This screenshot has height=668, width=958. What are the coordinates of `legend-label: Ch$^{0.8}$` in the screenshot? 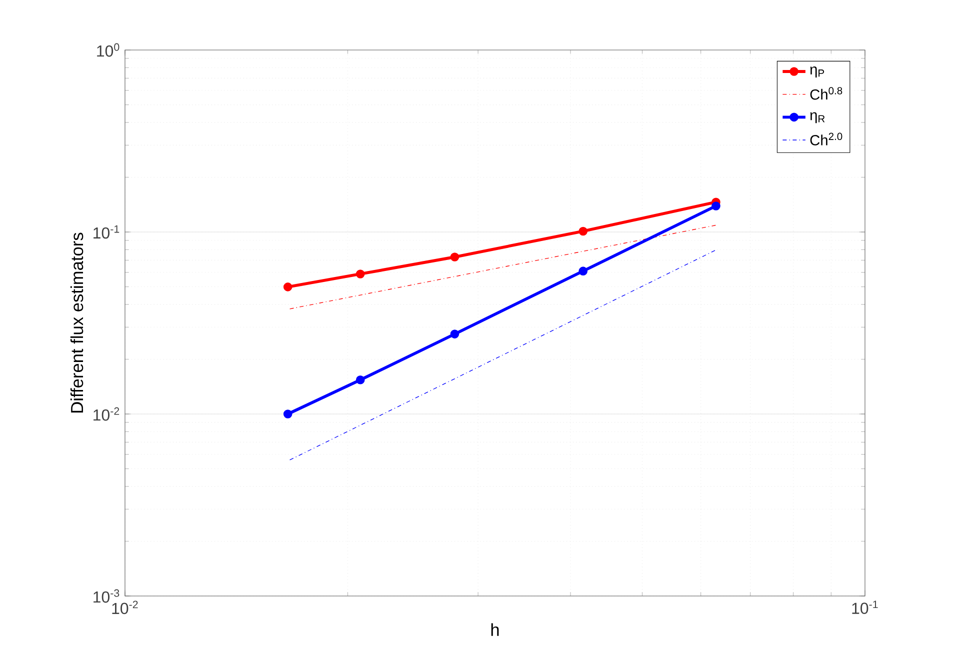 It's located at (826, 93).